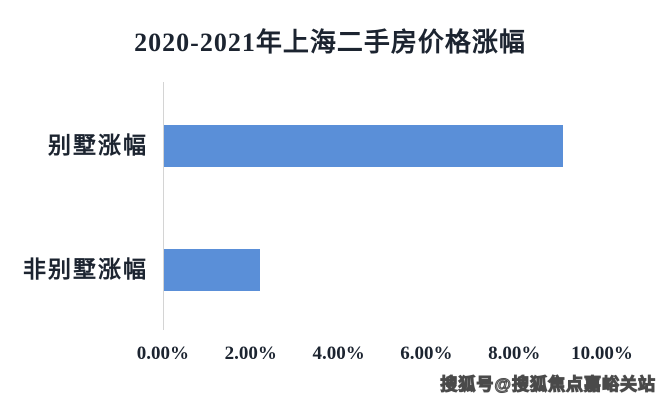 This screenshot has height=401, width=660. What do you see at coordinates (250, 353) in the screenshot?
I see `x-tick-1: 2.00%` at bounding box center [250, 353].